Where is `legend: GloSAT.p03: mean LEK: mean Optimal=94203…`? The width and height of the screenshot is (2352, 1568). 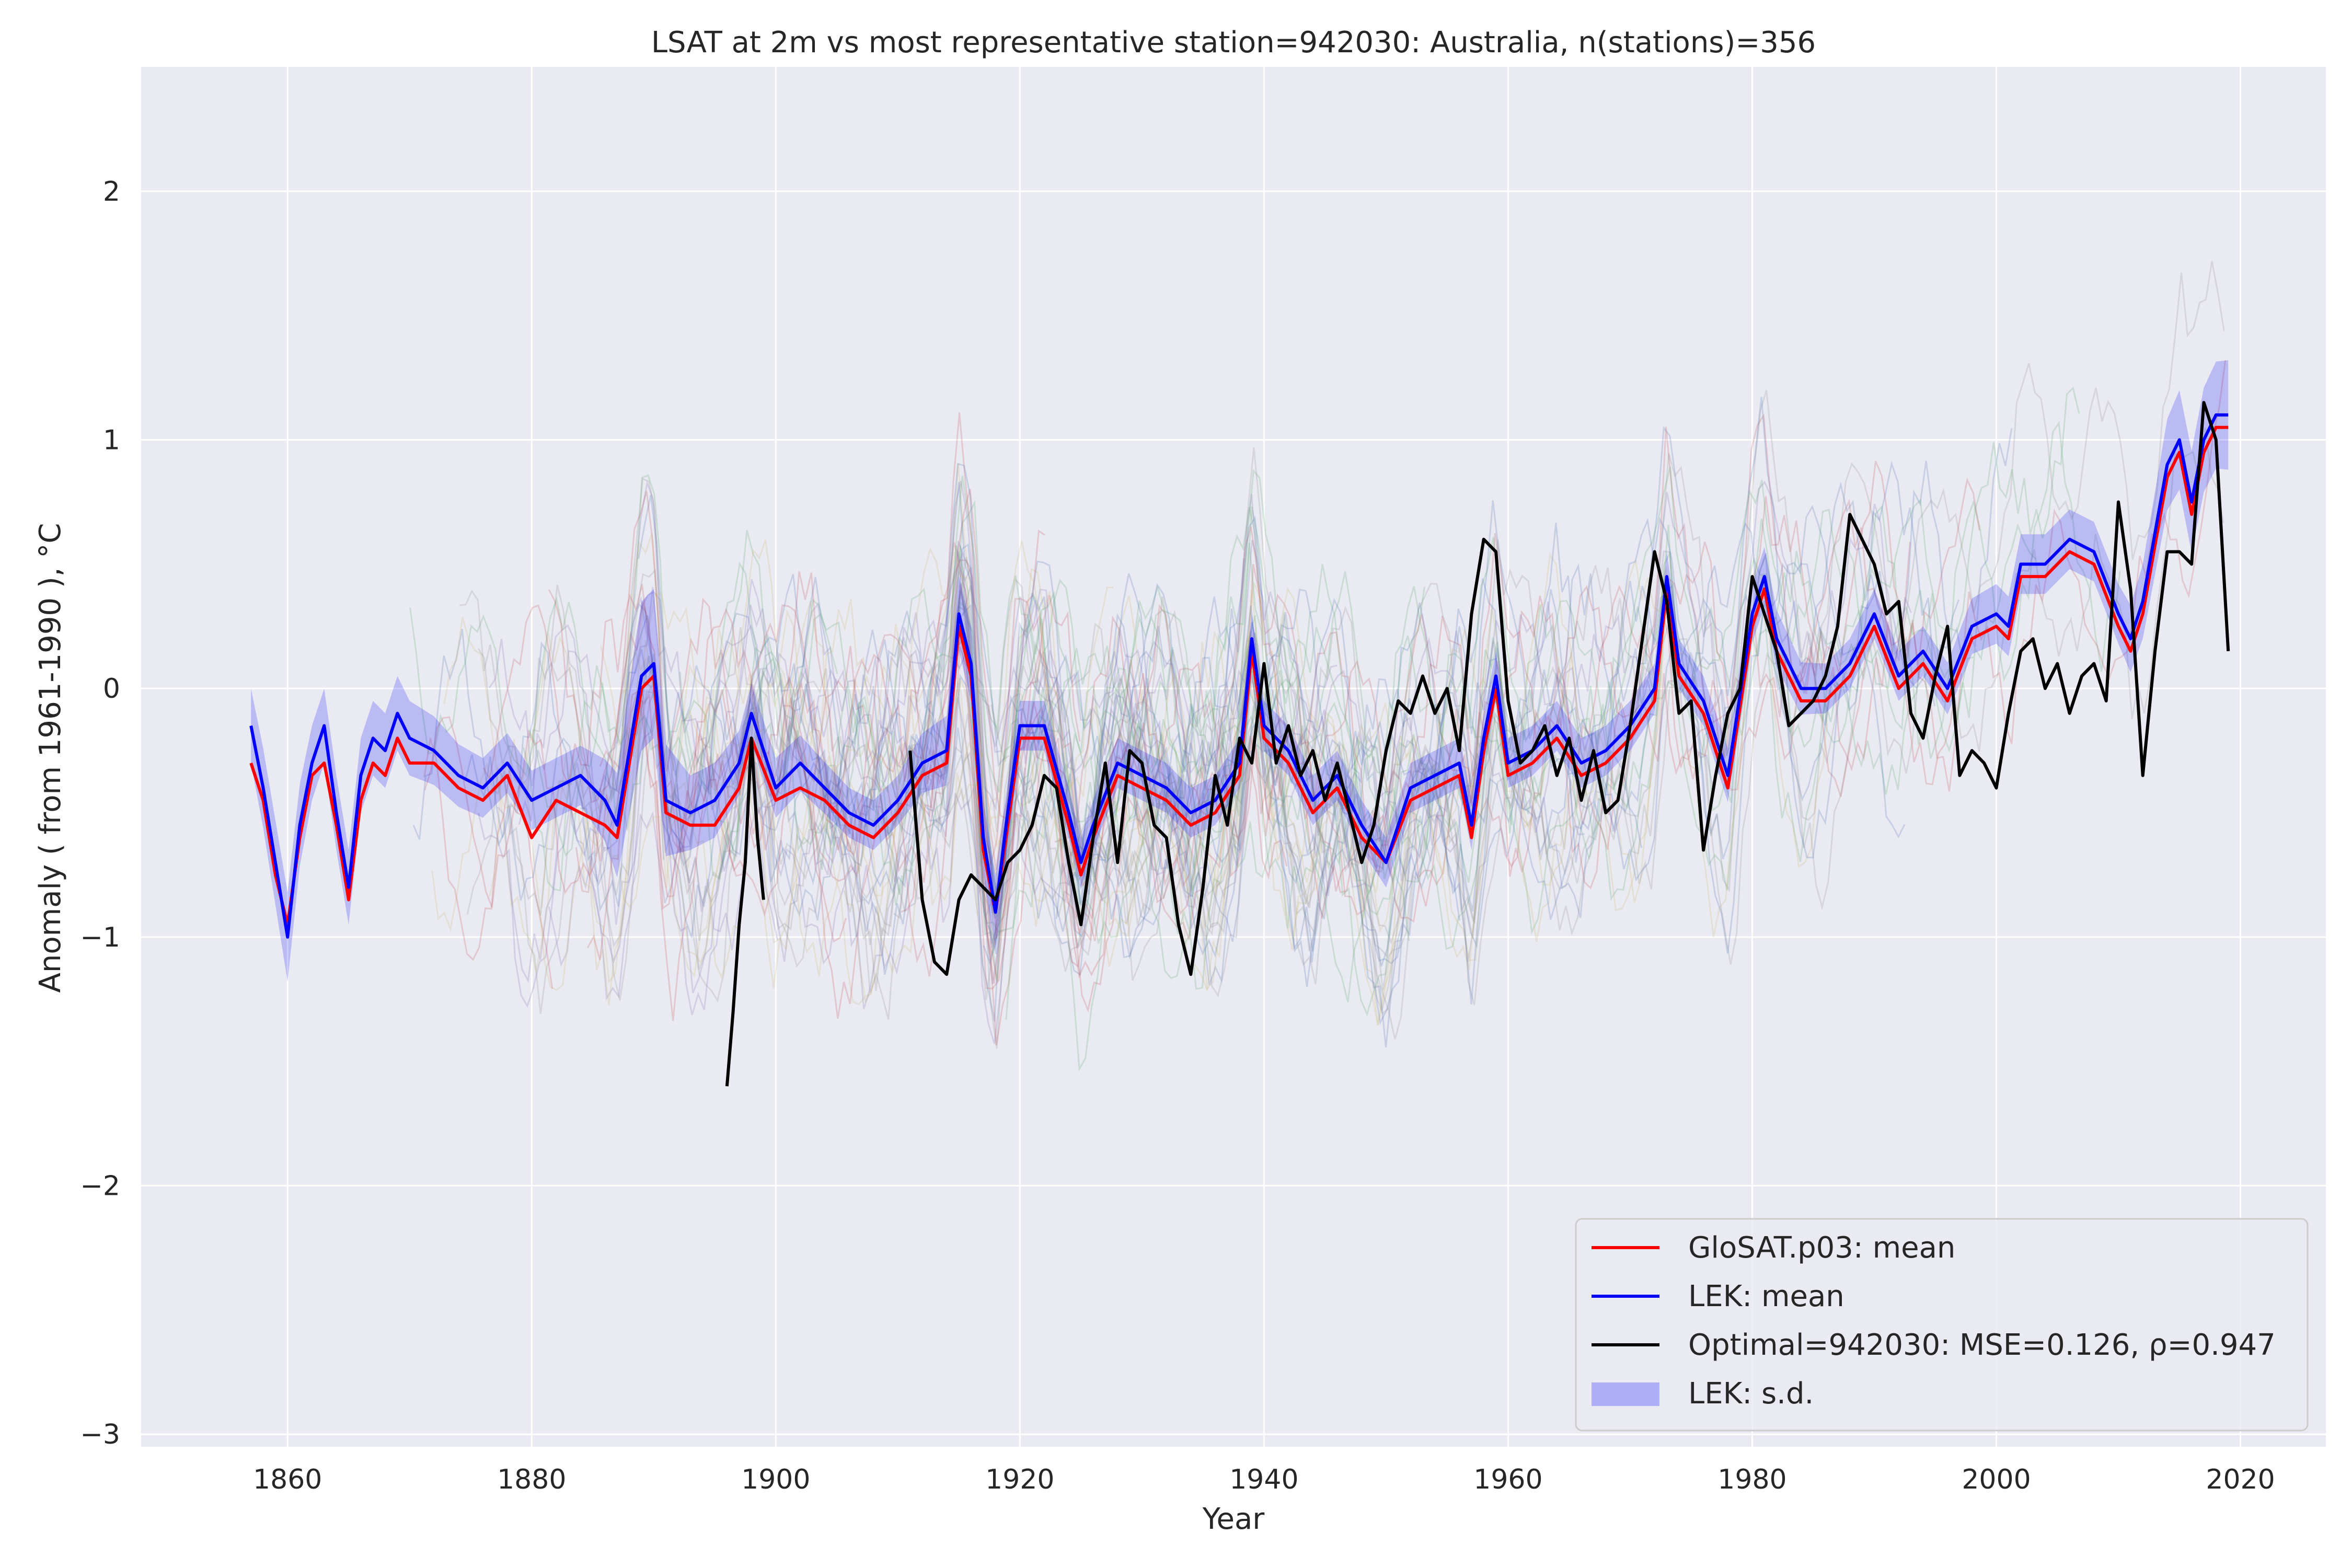 legend: GloSAT.p03: mean LEK: mean Optimal=94203… is located at coordinates (1942, 1325).